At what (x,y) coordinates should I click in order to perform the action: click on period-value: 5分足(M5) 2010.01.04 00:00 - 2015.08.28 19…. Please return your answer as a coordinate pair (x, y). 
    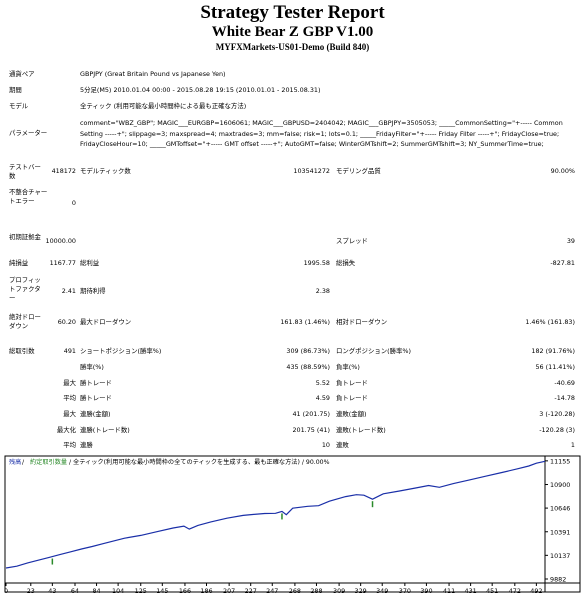
    Looking at the image, I should click on (200, 90).